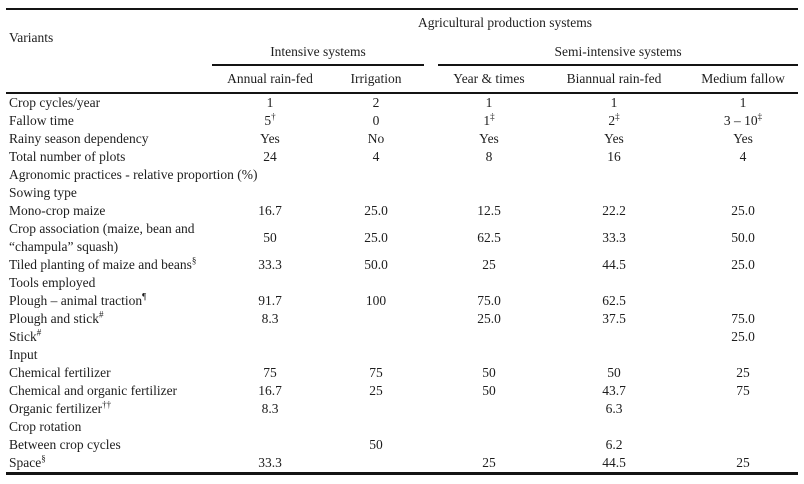 This screenshot has width=804, height=484. I want to click on table-cell: No, so click(376, 138).